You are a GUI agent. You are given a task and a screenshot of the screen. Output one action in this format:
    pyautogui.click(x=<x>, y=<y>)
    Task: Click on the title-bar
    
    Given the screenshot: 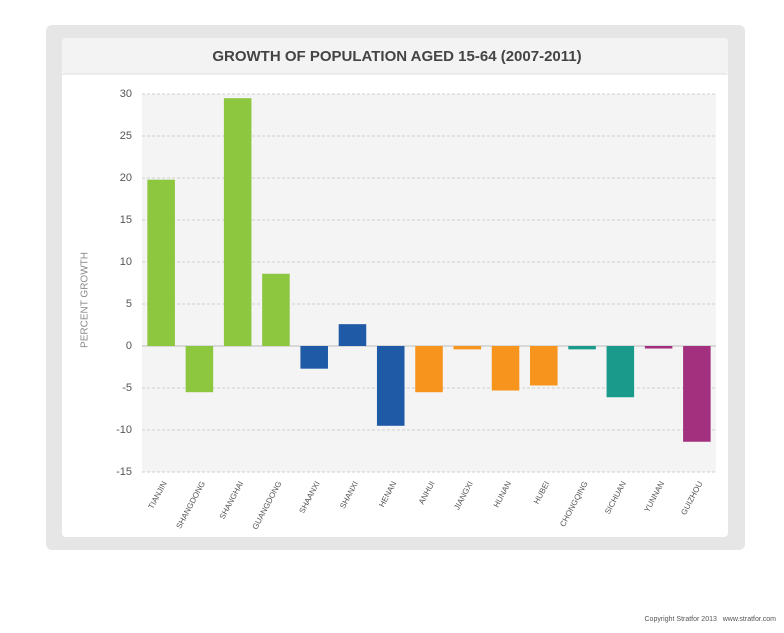 What is the action you would take?
    pyautogui.click(x=395, y=56)
    